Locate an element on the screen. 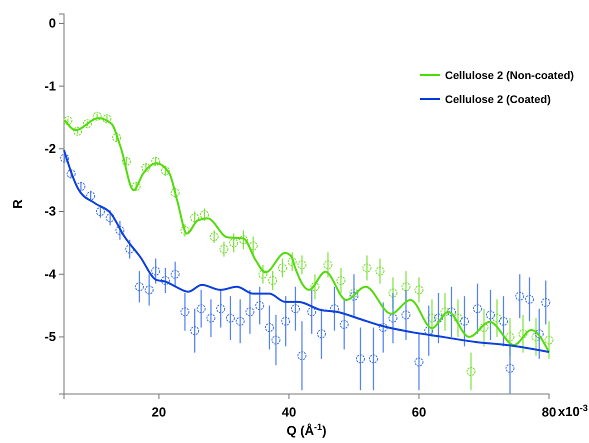 This screenshot has height=443, width=589. y-tick-label: -5 is located at coordinates (50, 336).